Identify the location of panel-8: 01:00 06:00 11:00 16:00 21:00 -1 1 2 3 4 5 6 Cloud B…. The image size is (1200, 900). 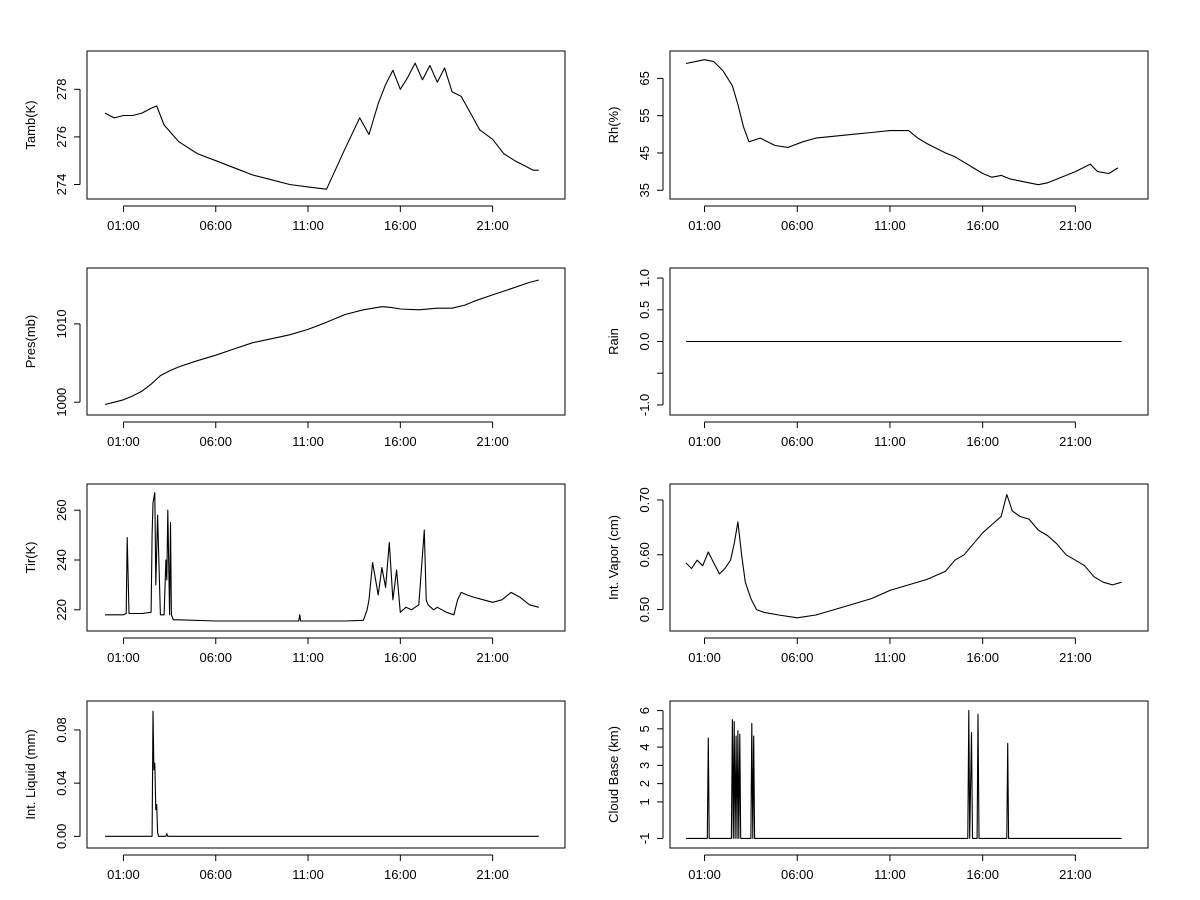
(877, 791).